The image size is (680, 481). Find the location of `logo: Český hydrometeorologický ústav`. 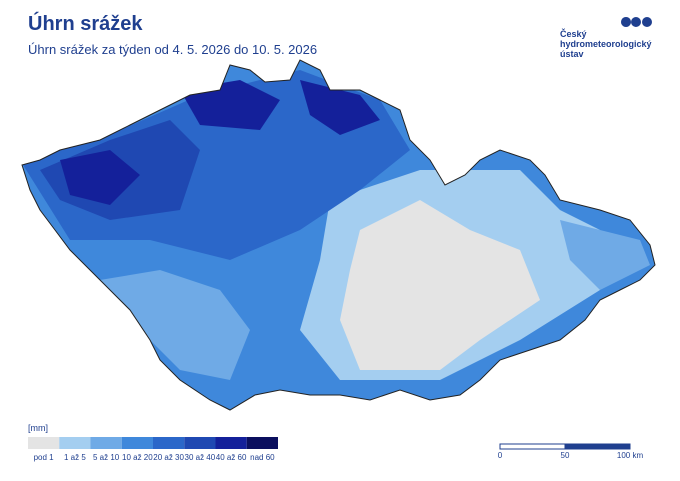

logo: Český hydrometeorologický ústav is located at coordinates (606, 38).